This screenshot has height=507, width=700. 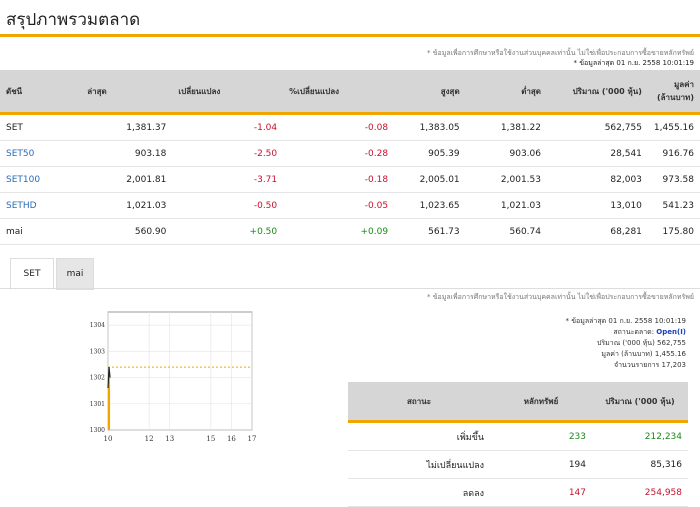 I want to click on index-low: 2,001.53, so click(x=506, y=179).